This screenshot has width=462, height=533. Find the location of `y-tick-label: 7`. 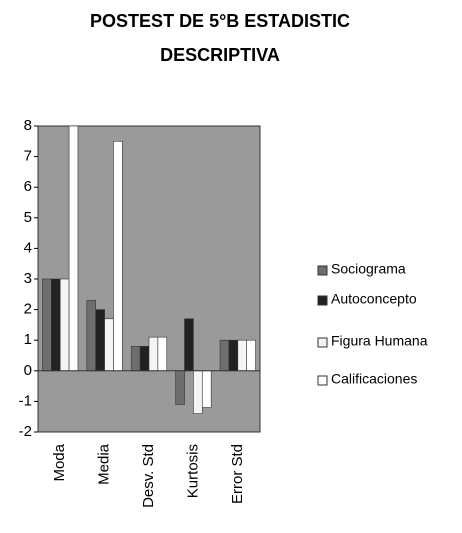

y-tick-label: 7 is located at coordinates (28, 156).